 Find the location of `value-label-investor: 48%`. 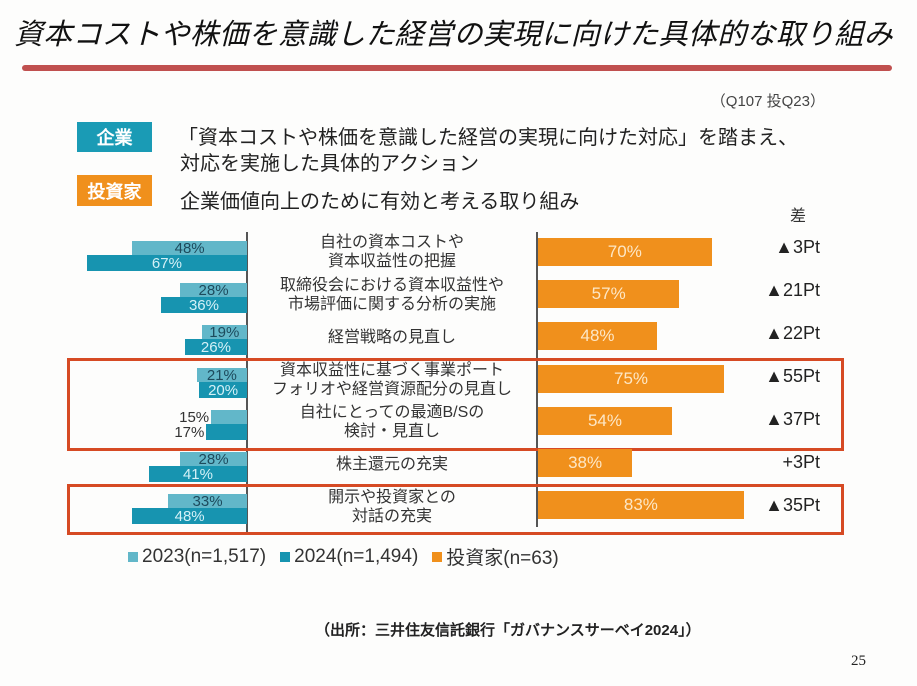

value-label-investor: 48% is located at coordinates (597, 336).